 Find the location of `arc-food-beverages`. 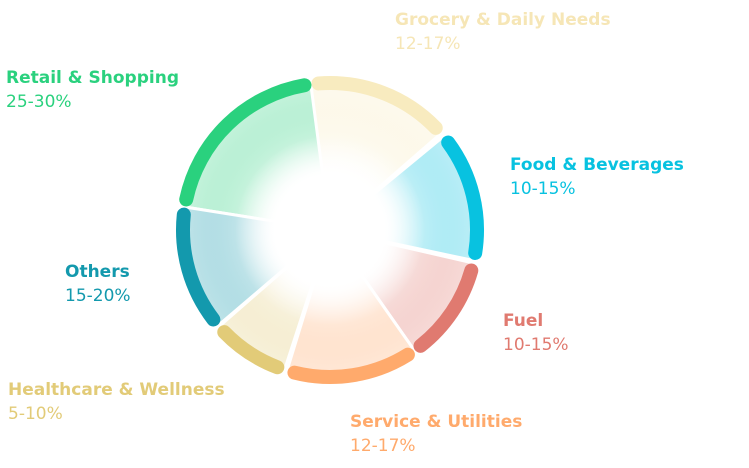

arc-food-beverages is located at coordinates (462, 197).